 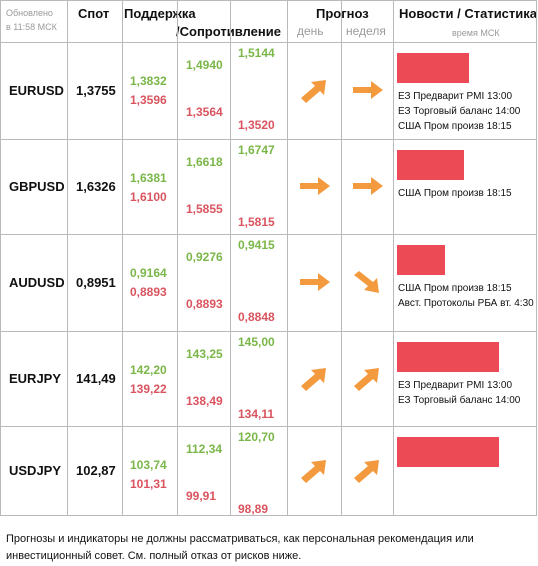 I want to click on support-1-value: 142,20, so click(x=148, y=370).